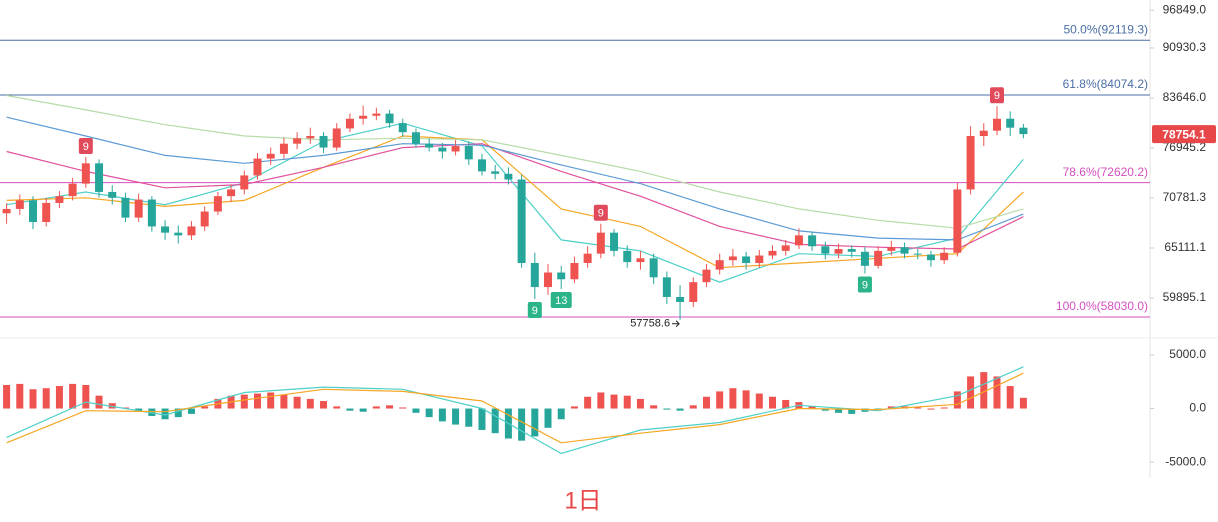 This screenshot has height=522, width=1218. I want to click on fib-label: 61.8%(84074.2), so click(1105, 84).